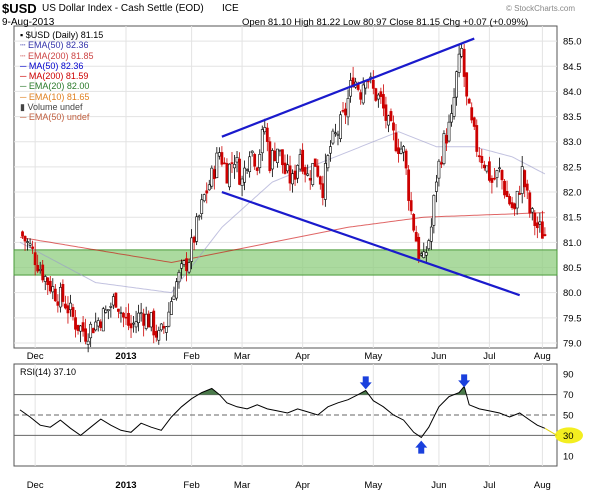 The image size is (602, 492). What do you see at coordinates (572, 193) in the screenshot?
I see `price-tick-label: 82.0` at bounding box center [572, 193].